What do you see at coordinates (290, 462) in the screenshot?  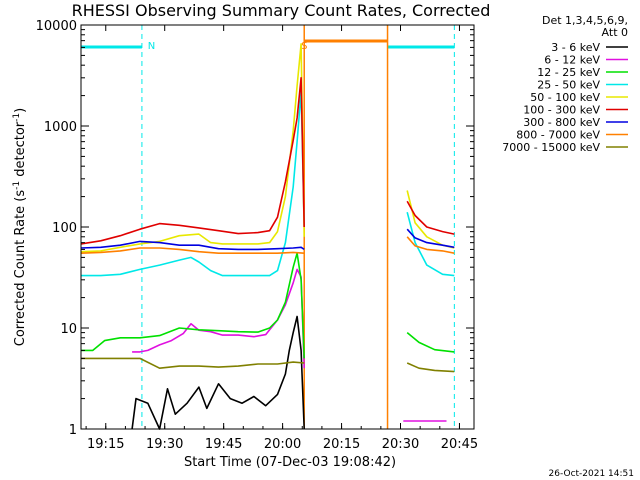 I see `x-axis-title: Start Time (07-Dec-03 19:08:42)` at bounding box center [290, 462].